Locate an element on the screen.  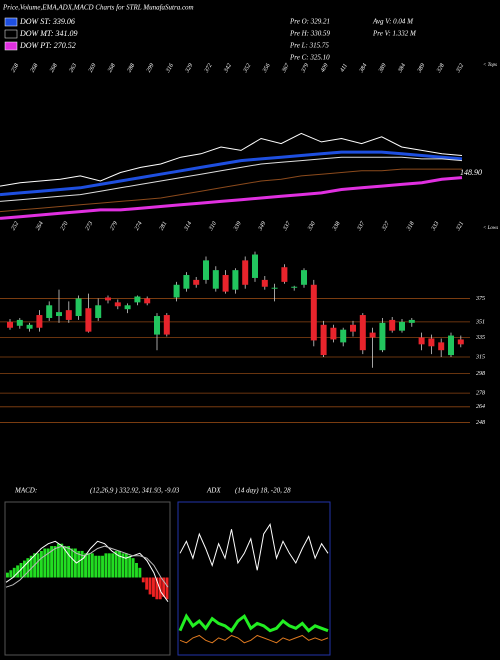
adx-frame is located at coordinates (254, 578).